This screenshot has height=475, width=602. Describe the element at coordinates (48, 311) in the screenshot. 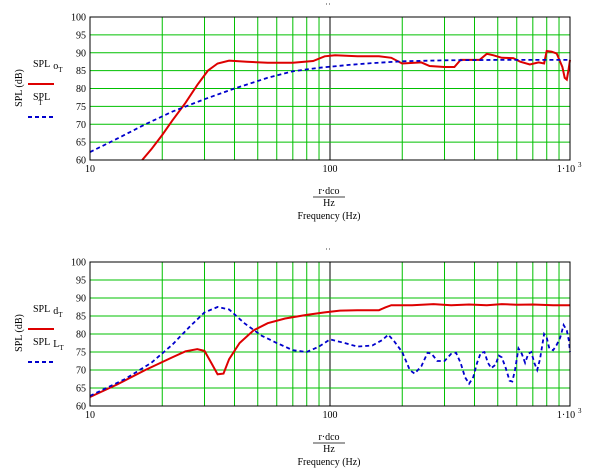

I see `legend-label: SPL dT` at that location.